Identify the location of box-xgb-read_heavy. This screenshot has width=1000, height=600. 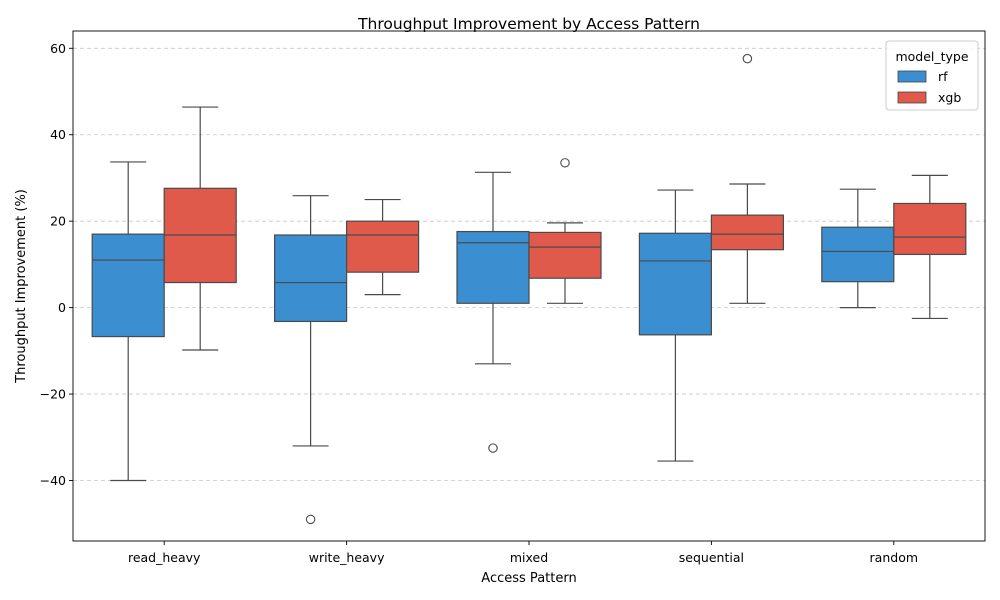
(200, 228).